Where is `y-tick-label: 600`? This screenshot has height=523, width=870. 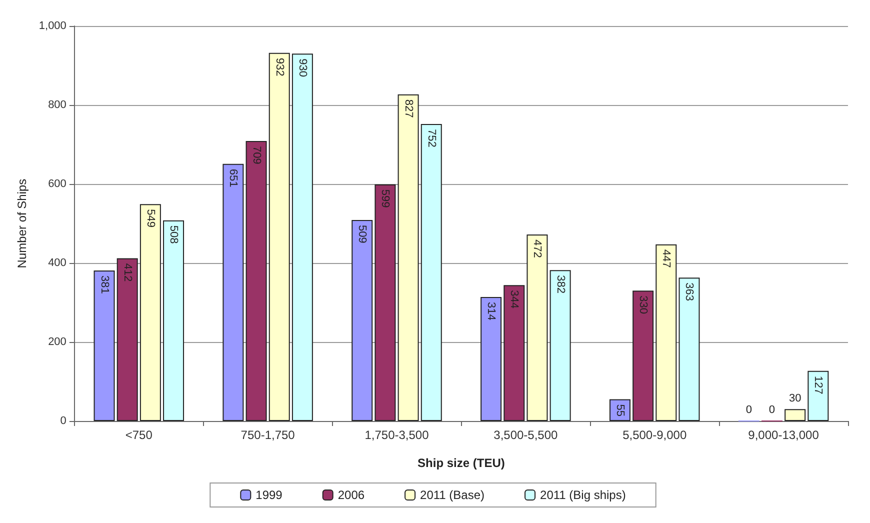
y-tick-label: 600 is located at coordinates (57, 184).